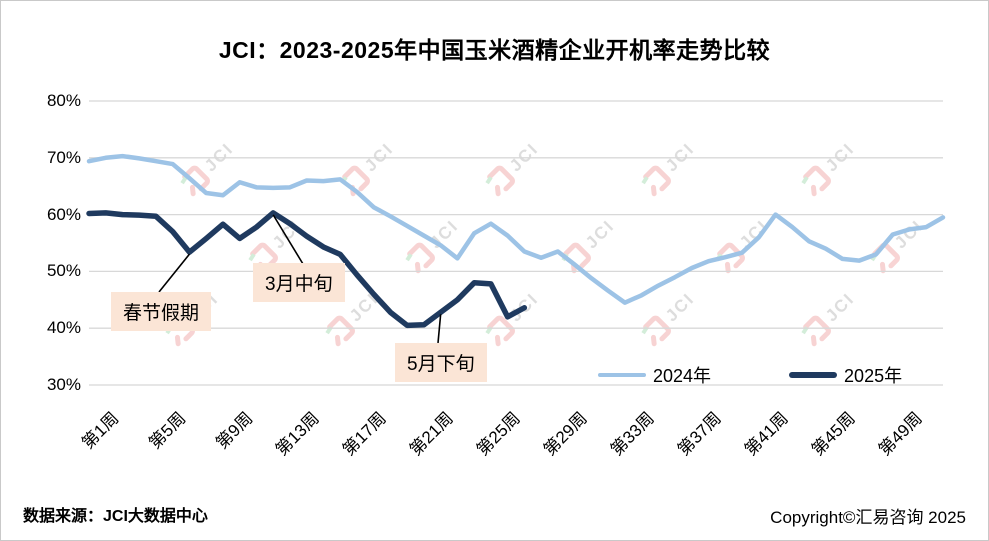 This screenshot has height=541, width=989. Describe the element at coordinates (813, 375) in the screenshot. I see `legend-swatch-2025` at that location.